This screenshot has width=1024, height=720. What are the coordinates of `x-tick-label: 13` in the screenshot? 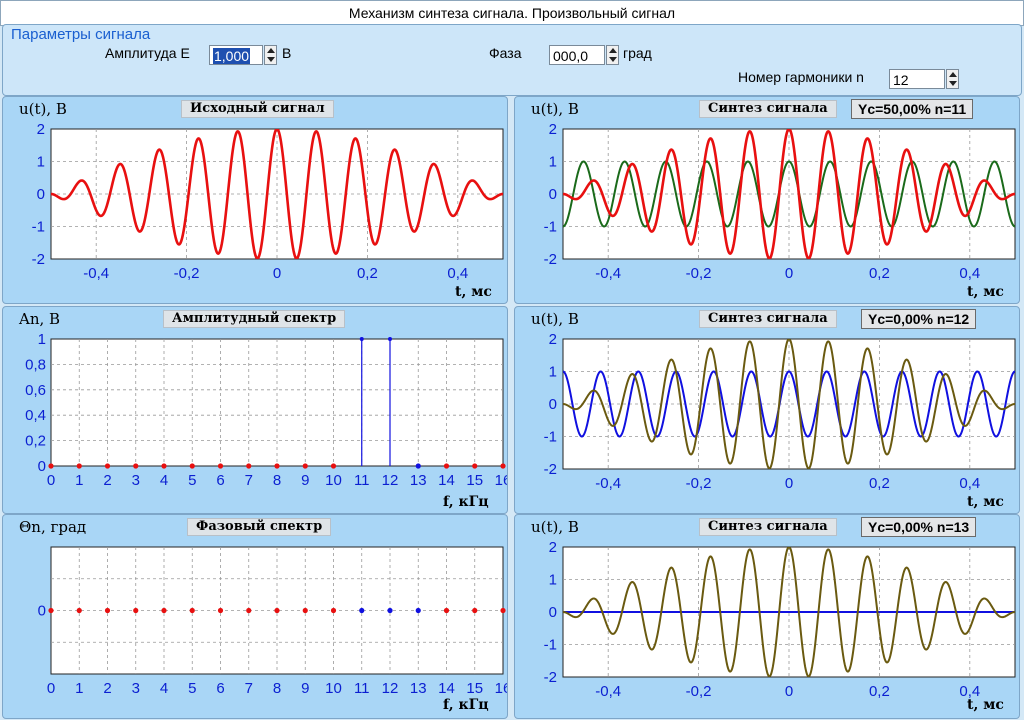 It's located at (418, 688).